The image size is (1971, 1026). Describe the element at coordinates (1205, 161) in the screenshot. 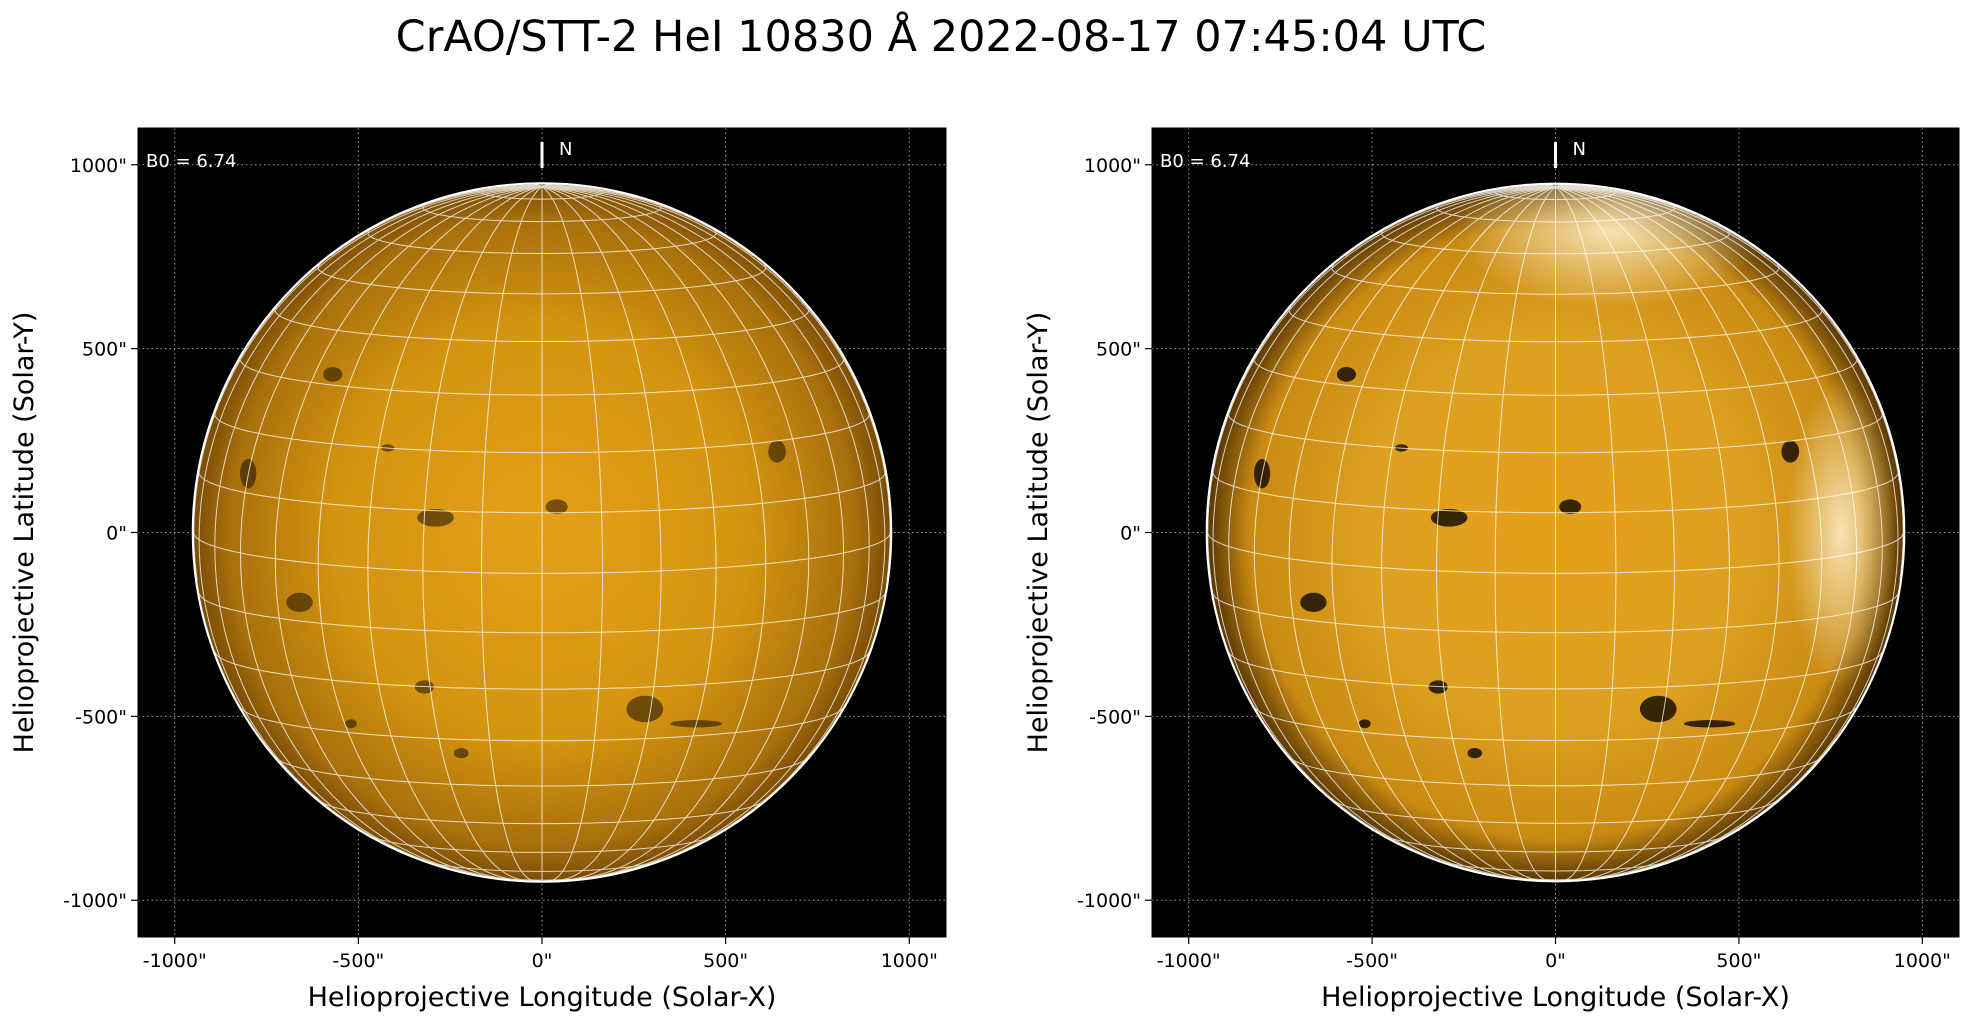

I see `b0-label: B0 = 6.74` at that location.